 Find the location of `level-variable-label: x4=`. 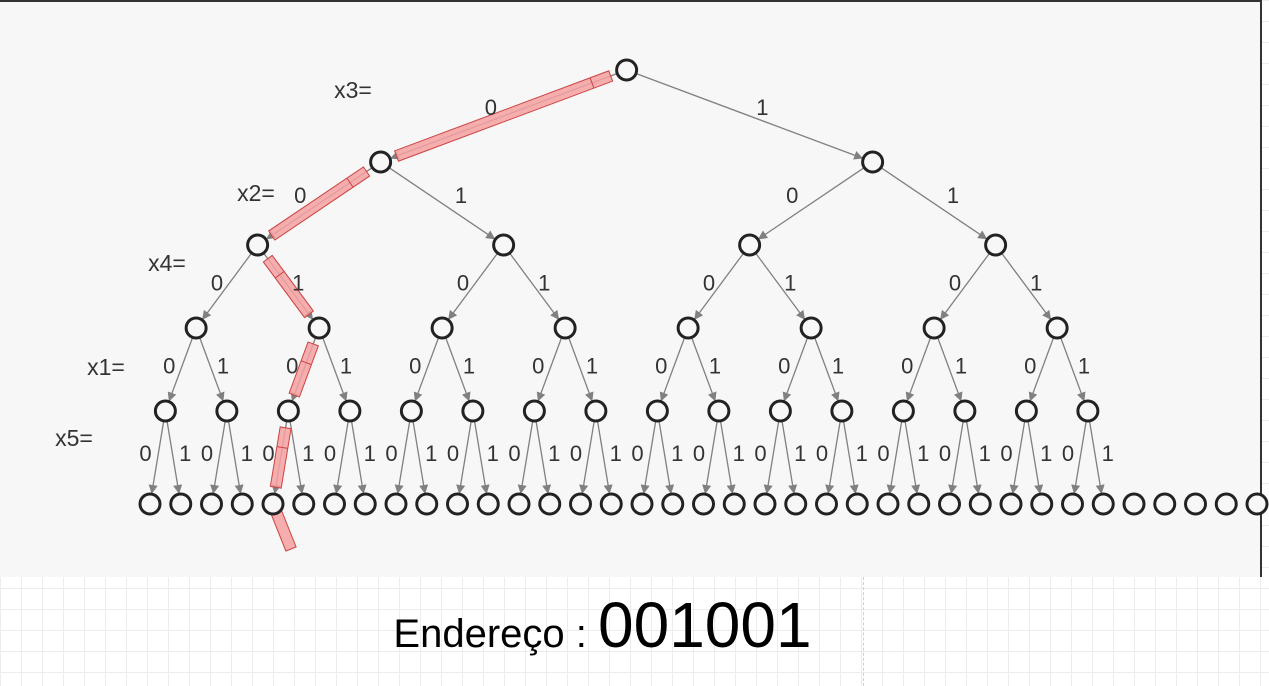

level-variable-label: x4= is located at coordinates (167, 263).